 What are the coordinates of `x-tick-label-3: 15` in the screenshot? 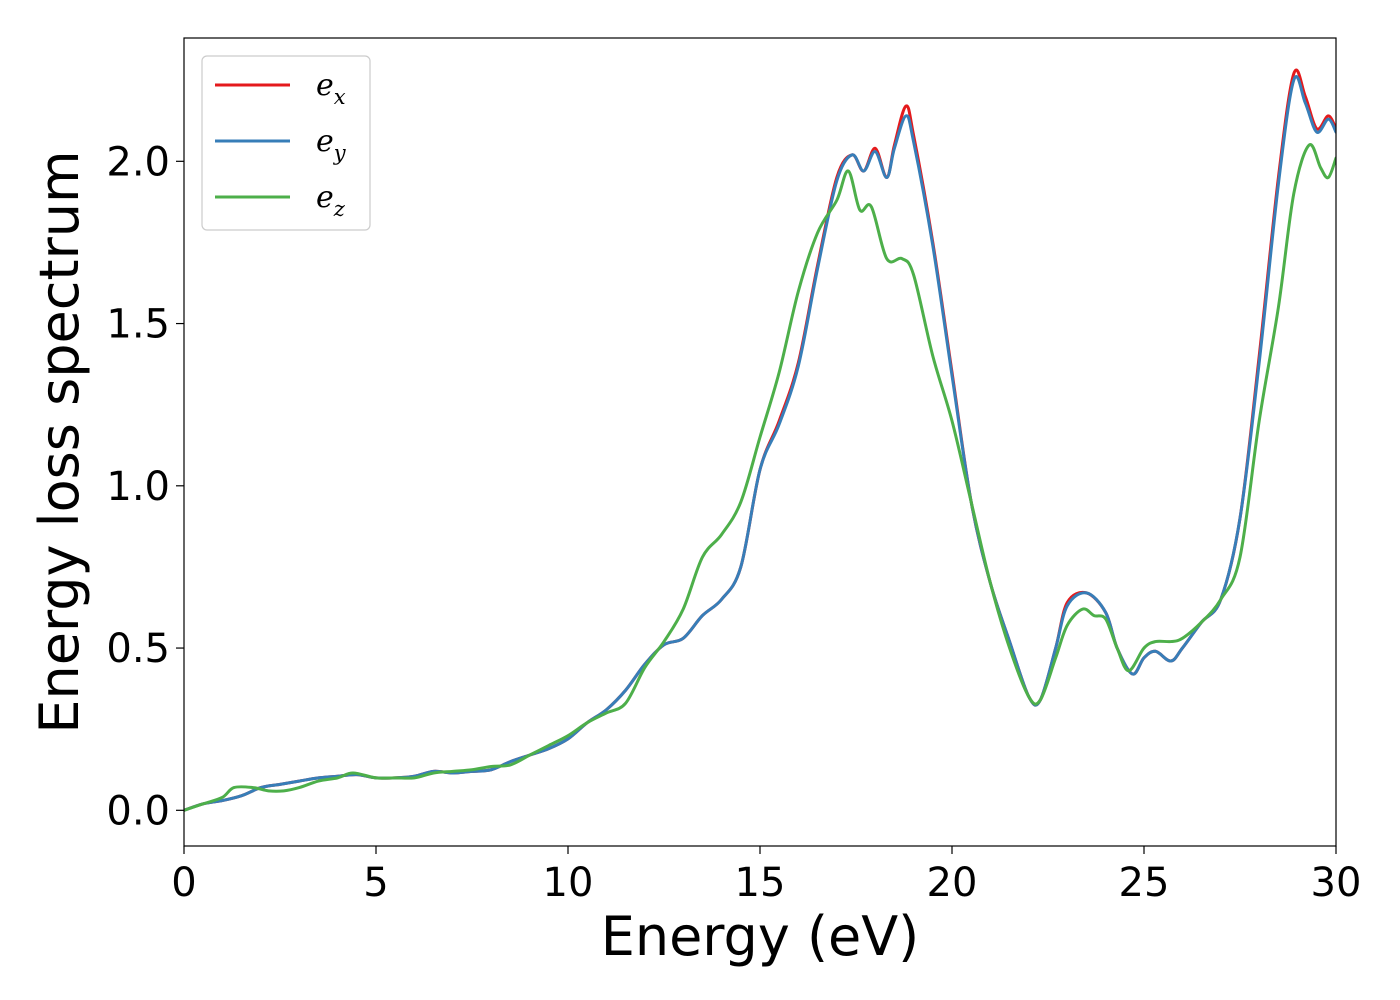 It's located at (760, 883).